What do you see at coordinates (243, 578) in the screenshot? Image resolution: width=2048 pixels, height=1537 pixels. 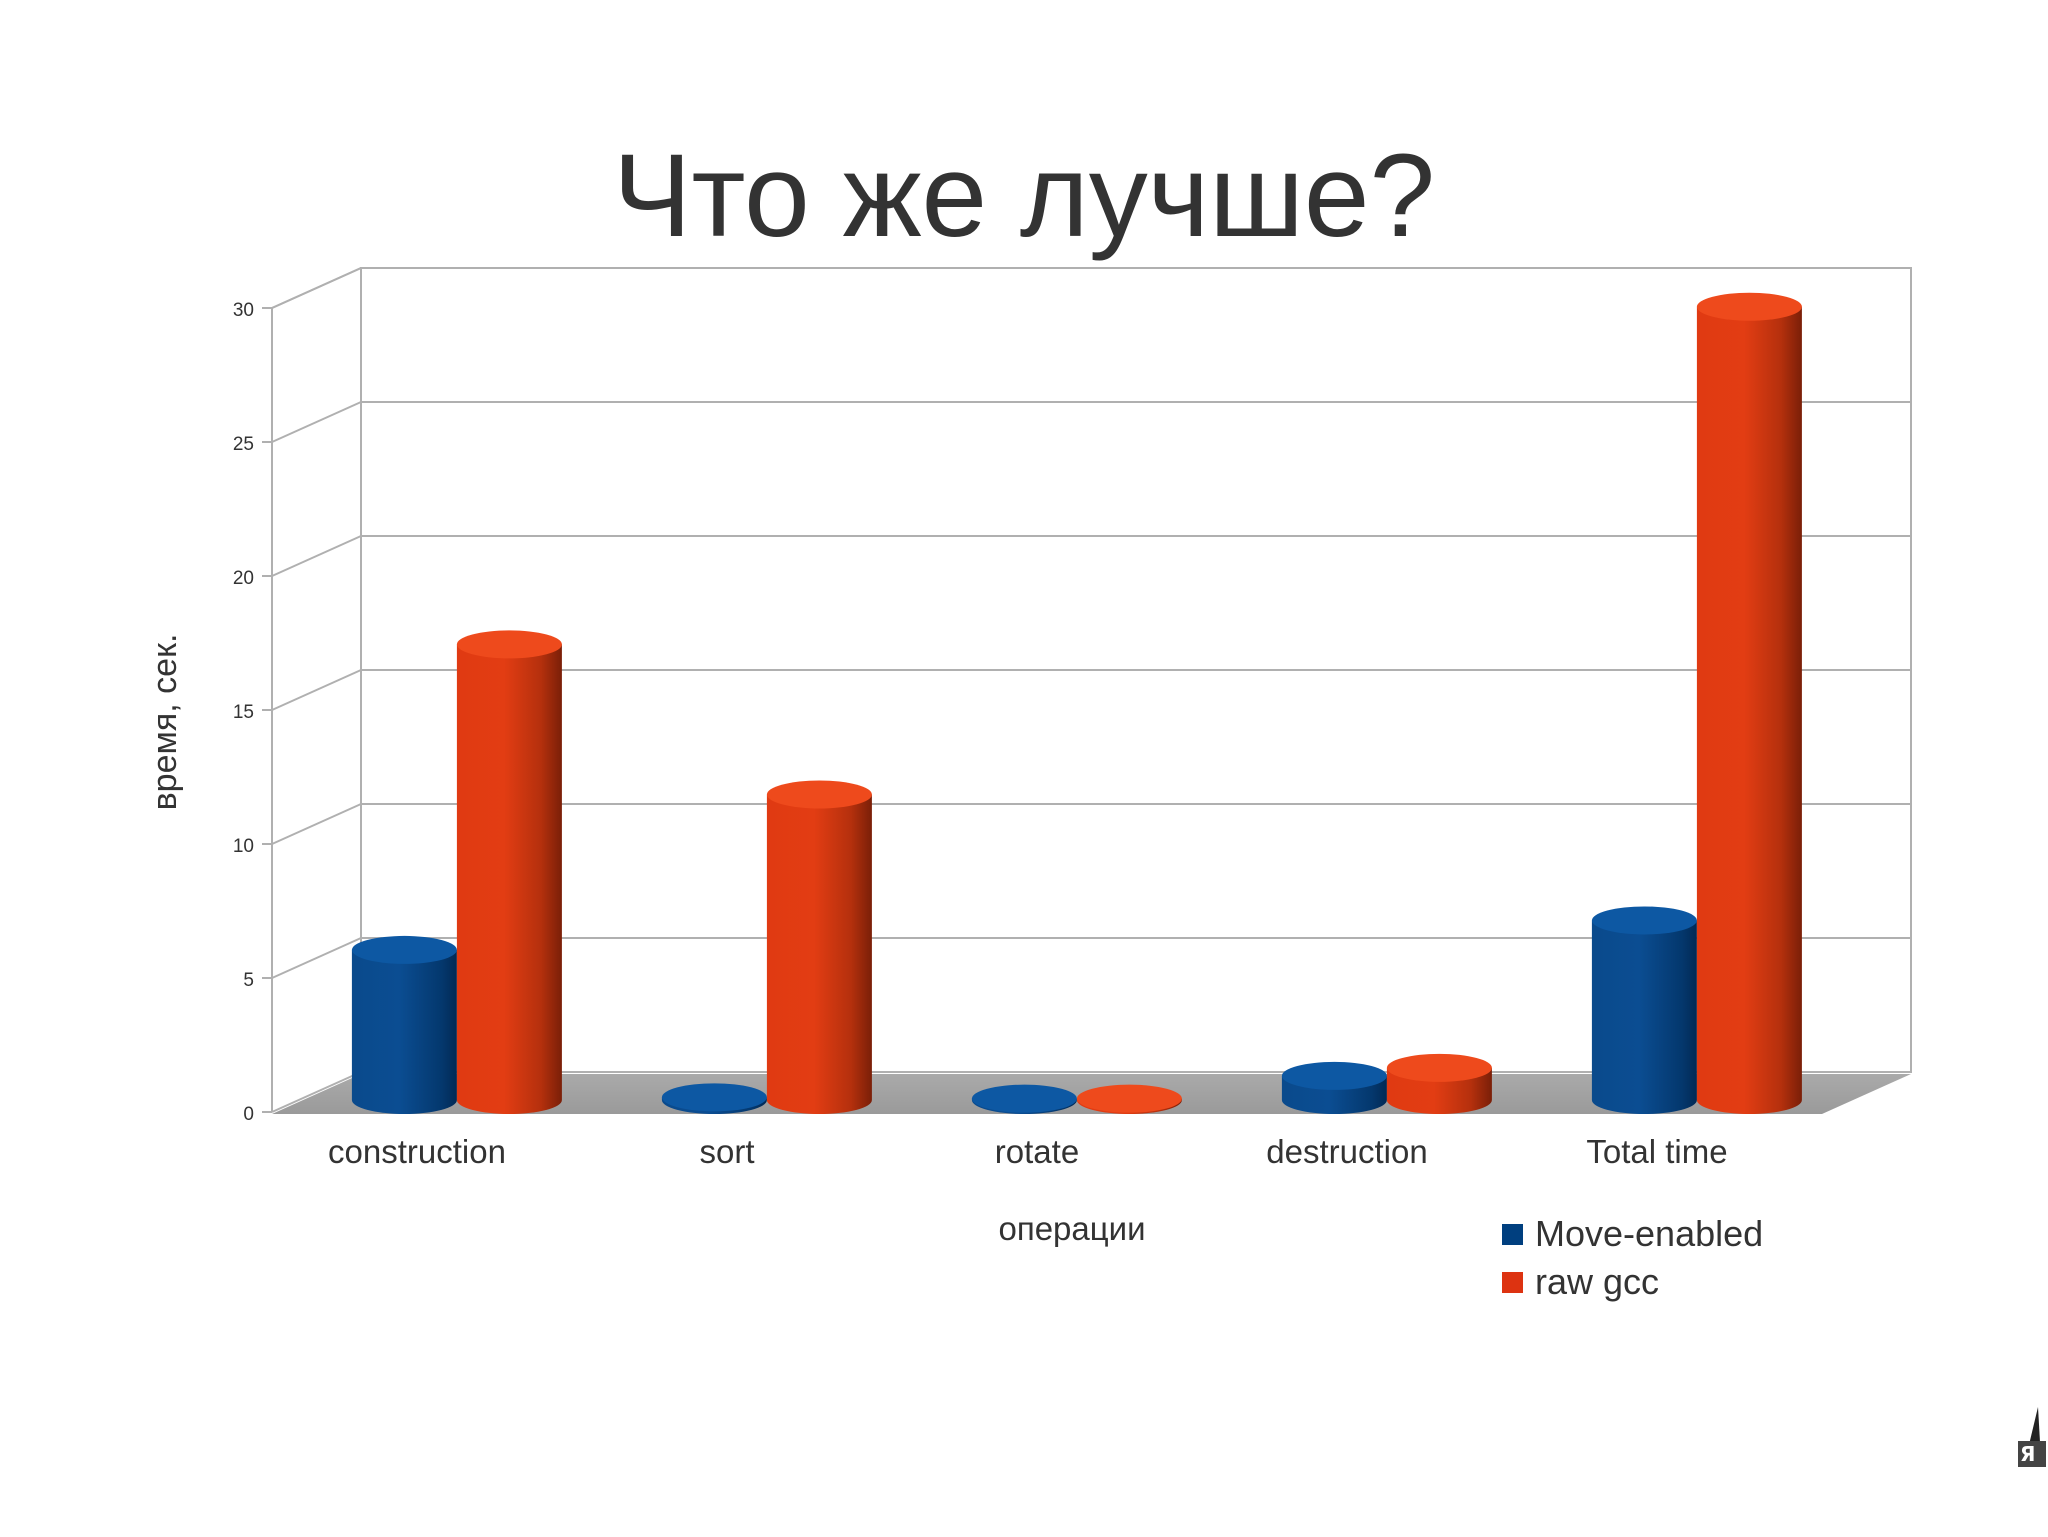 I see `y-tick-label: 20` at bounding box center [243, 578].